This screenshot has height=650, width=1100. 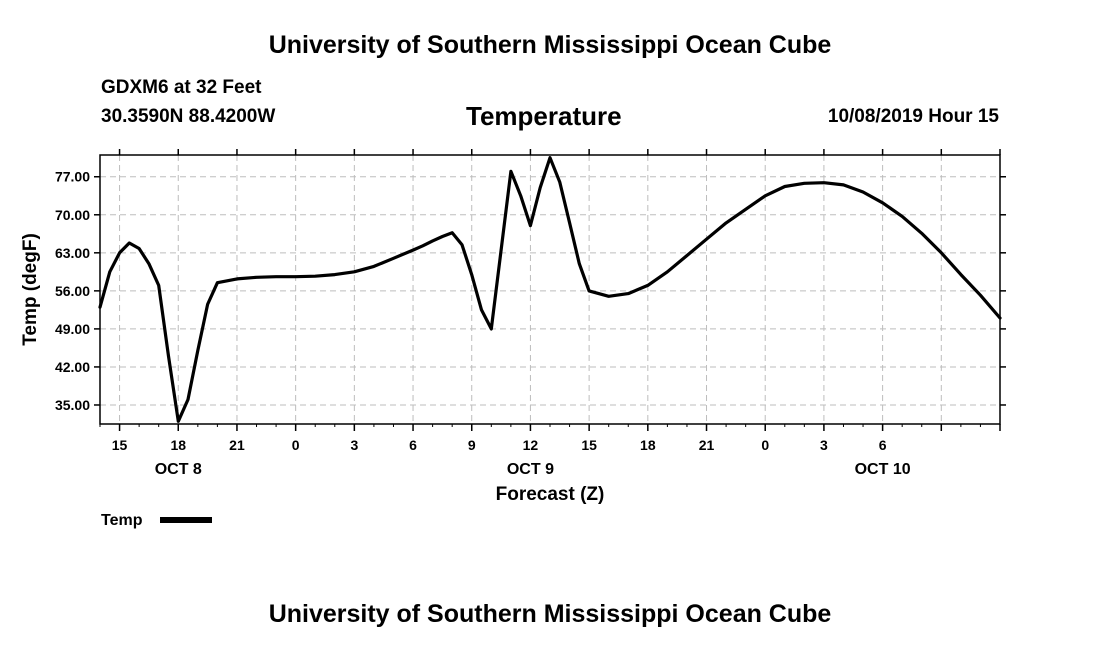 I want to click on y-axis-title: Temp (degF), so click(x=30, y=289).